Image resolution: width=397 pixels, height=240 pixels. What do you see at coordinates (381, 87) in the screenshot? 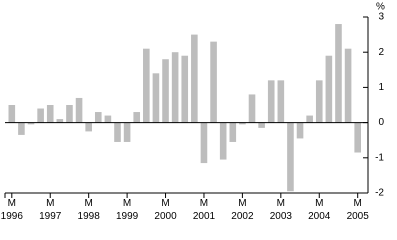
I see `y-tick-label: 1` at bounding box center [381, 87].